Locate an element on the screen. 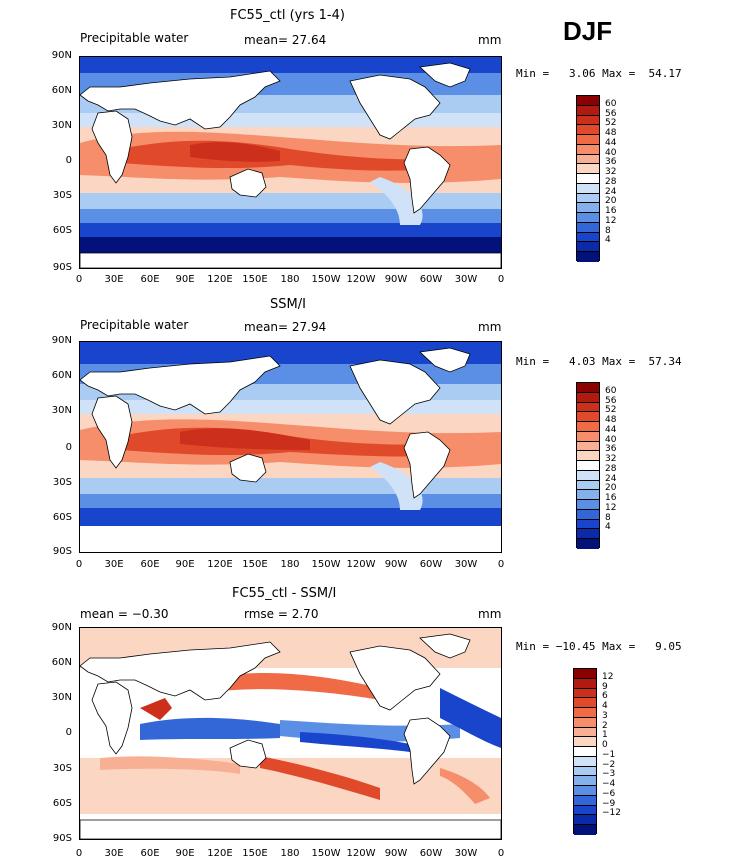 This screenshot has height=866, width=733. season-label: DJF is located at coordinates (588, 31).